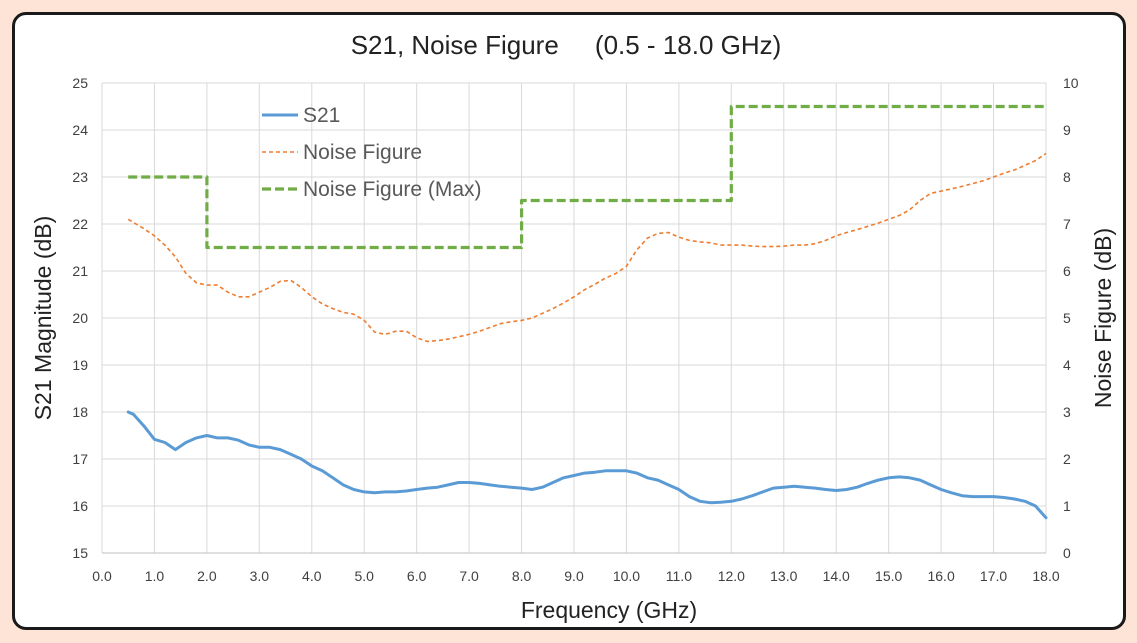 The width and height of the screenshot is (1137, 643). Describe the element at coordinates (43, 318) in the screenshot. I see `y-axis-title: S21 Magnitude (dB)` at that location.